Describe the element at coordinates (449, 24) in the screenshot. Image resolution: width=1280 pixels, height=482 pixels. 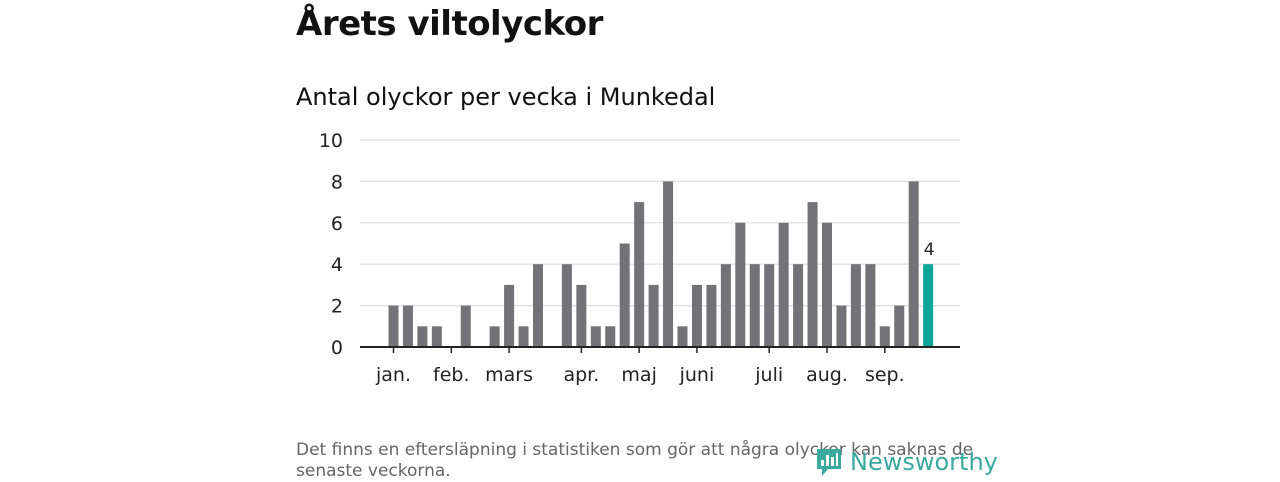
I see `chart-title: Årets viltolyckor` at that location.